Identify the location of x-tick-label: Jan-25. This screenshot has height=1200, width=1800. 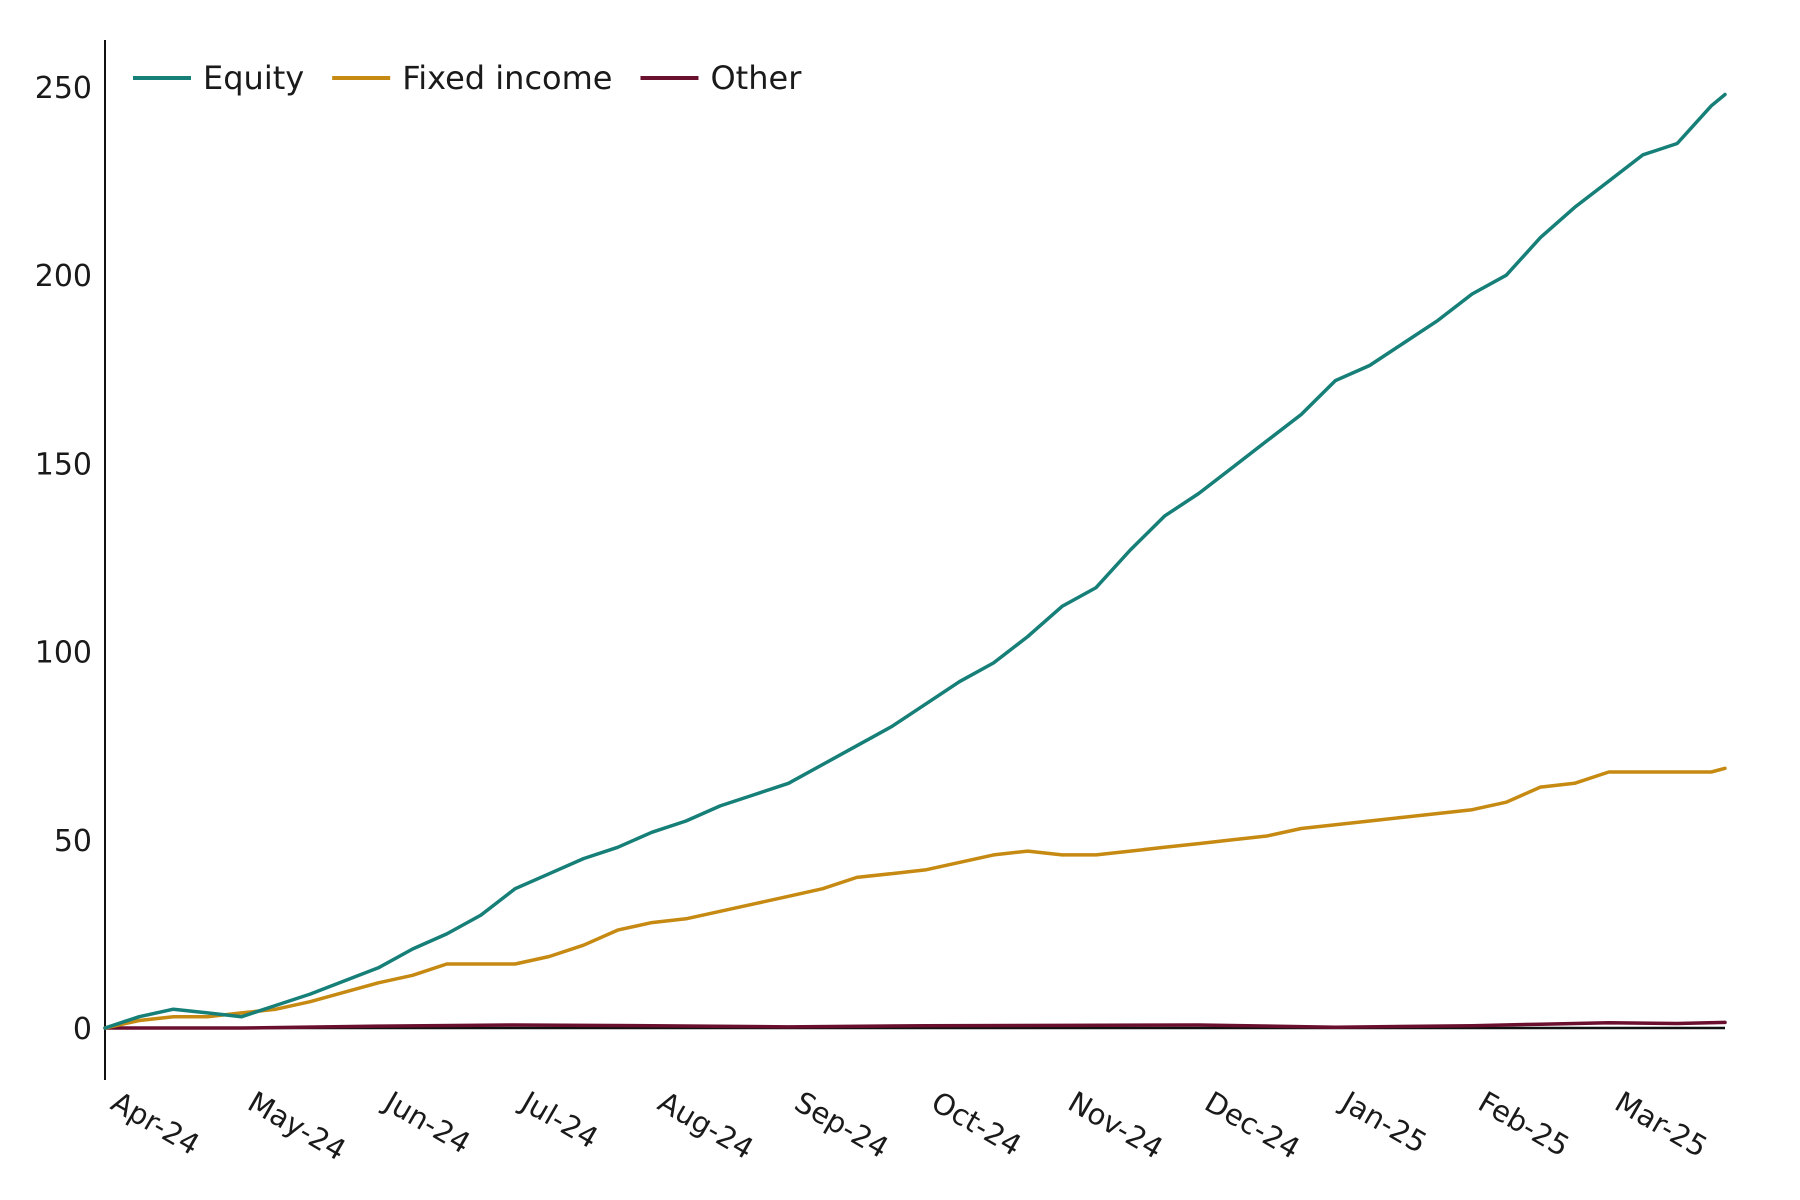
(1383, 1122).